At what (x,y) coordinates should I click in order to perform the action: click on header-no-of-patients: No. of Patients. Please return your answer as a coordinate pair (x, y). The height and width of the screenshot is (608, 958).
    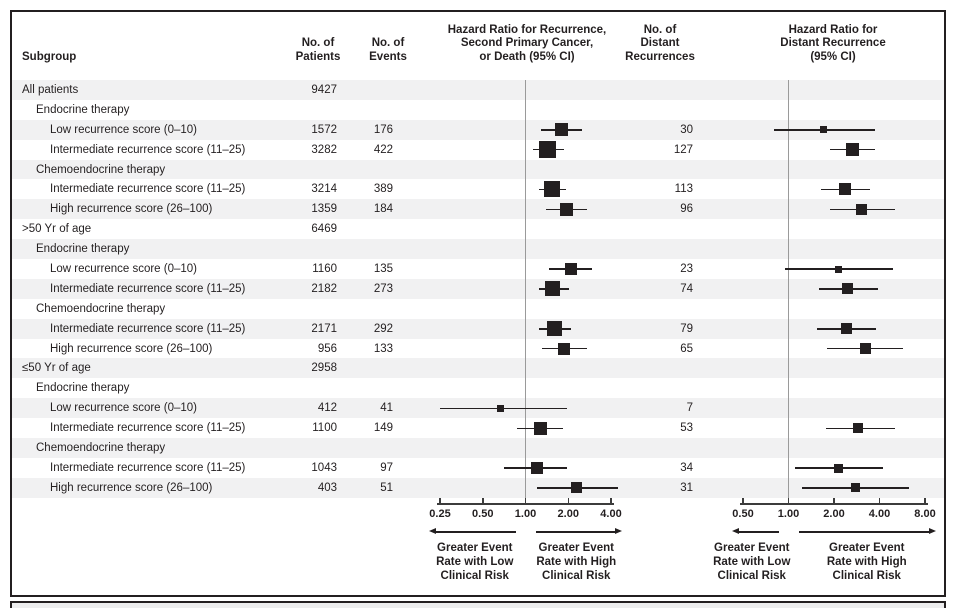
    Looking at the image, I should click on (318, 50).